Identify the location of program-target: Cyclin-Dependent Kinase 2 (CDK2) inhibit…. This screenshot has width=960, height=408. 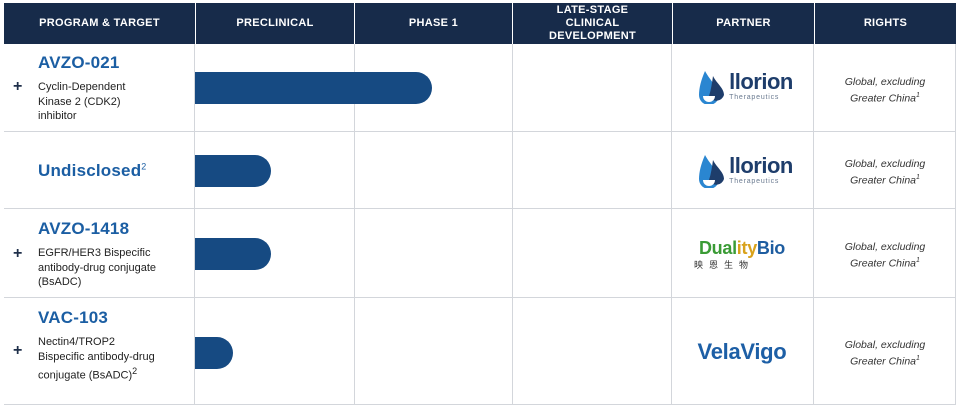
(82, 101).